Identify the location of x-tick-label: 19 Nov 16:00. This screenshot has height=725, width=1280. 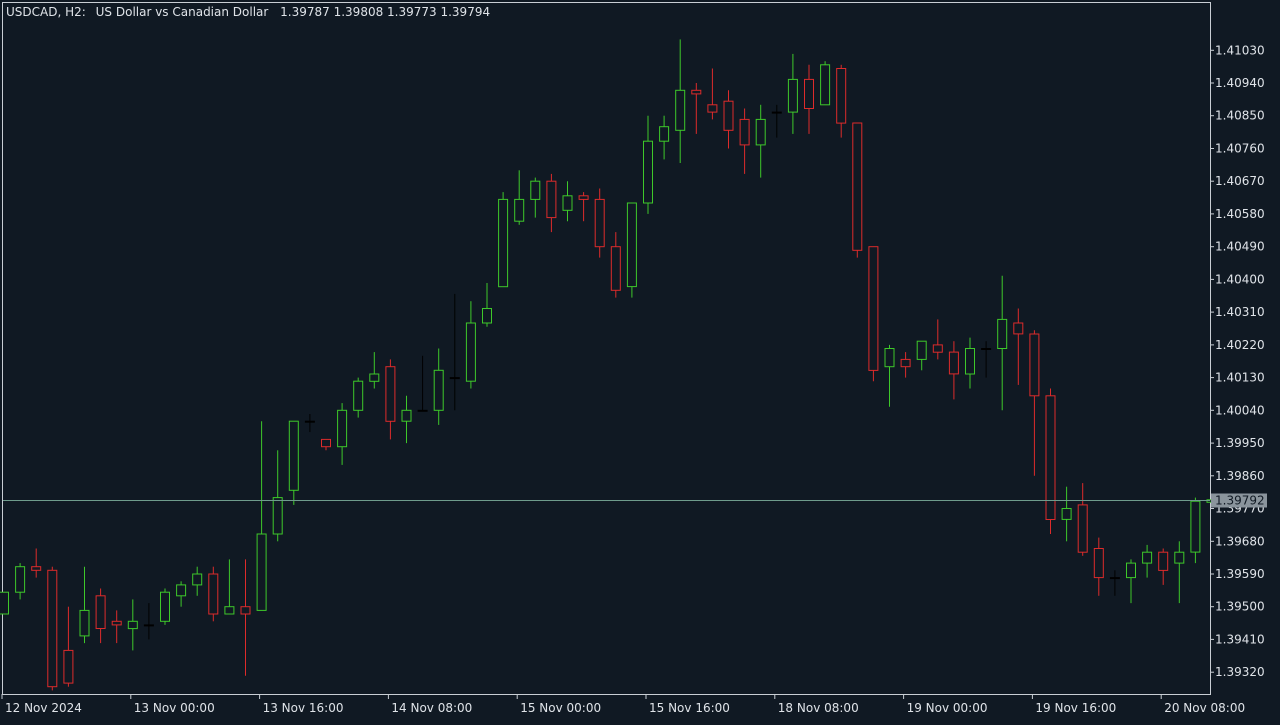
(1075, 708).